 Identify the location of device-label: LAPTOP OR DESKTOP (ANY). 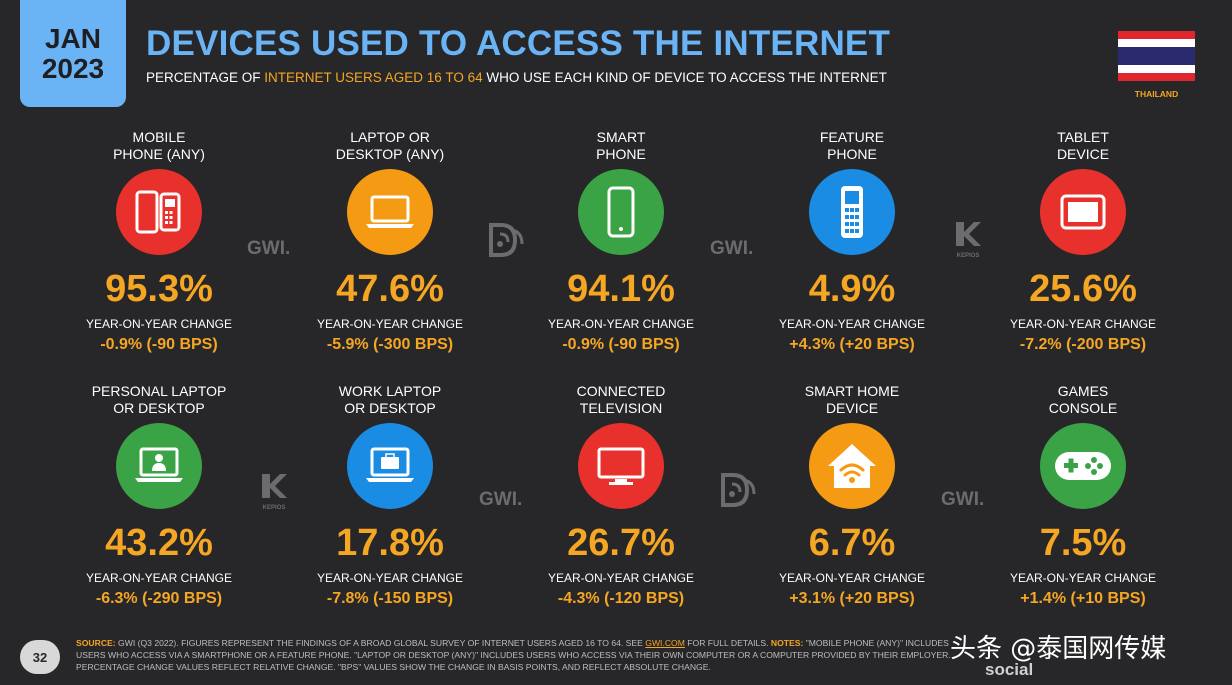
(390, 145).